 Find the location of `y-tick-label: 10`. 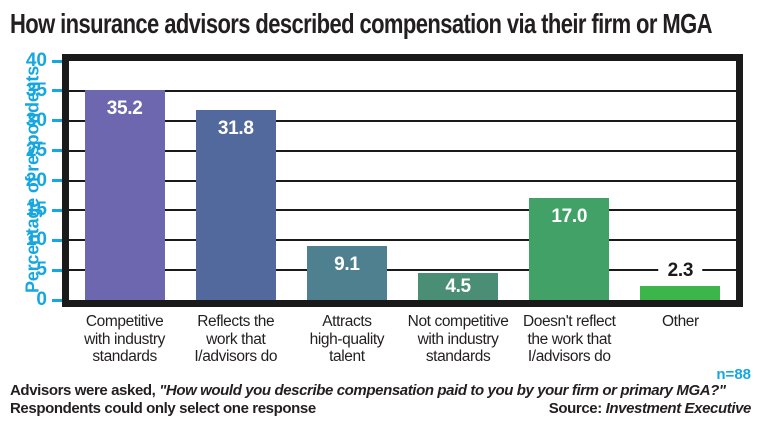

y-tick-label: 10 is located at coordinates (36, 240).